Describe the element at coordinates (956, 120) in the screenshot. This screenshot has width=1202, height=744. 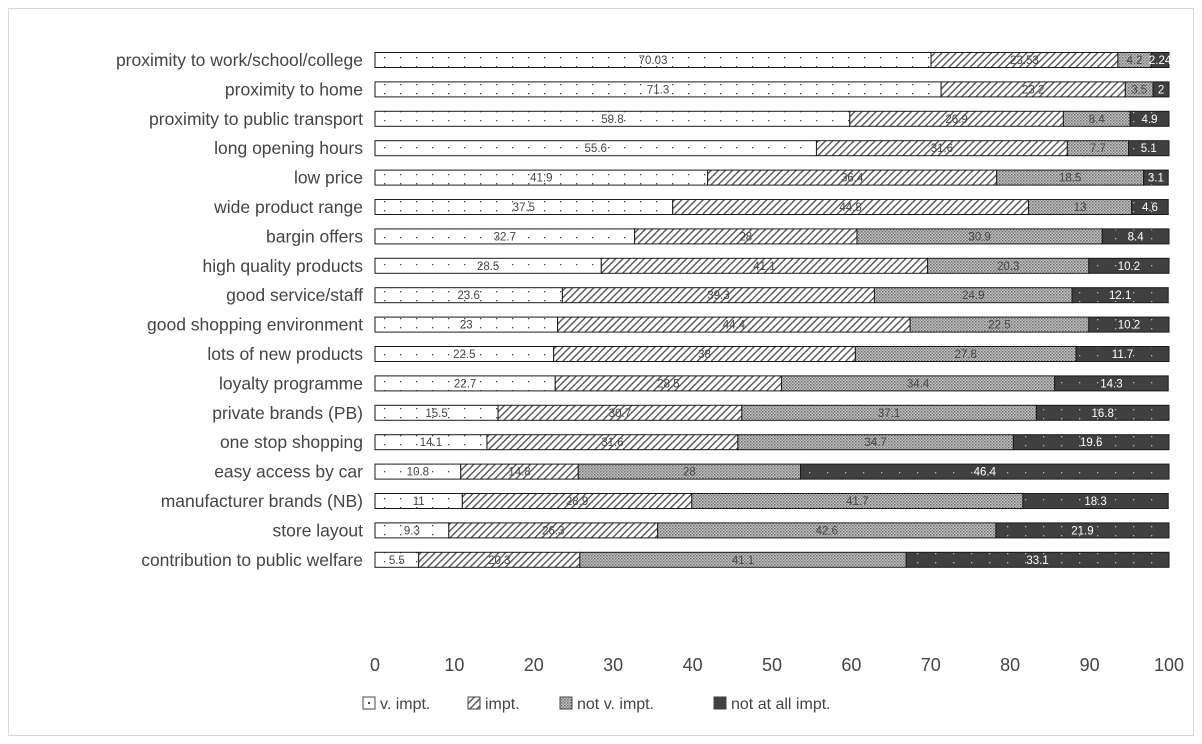
I see `data-label-impt-proximity-to-public-transport: 26.9` at that location.